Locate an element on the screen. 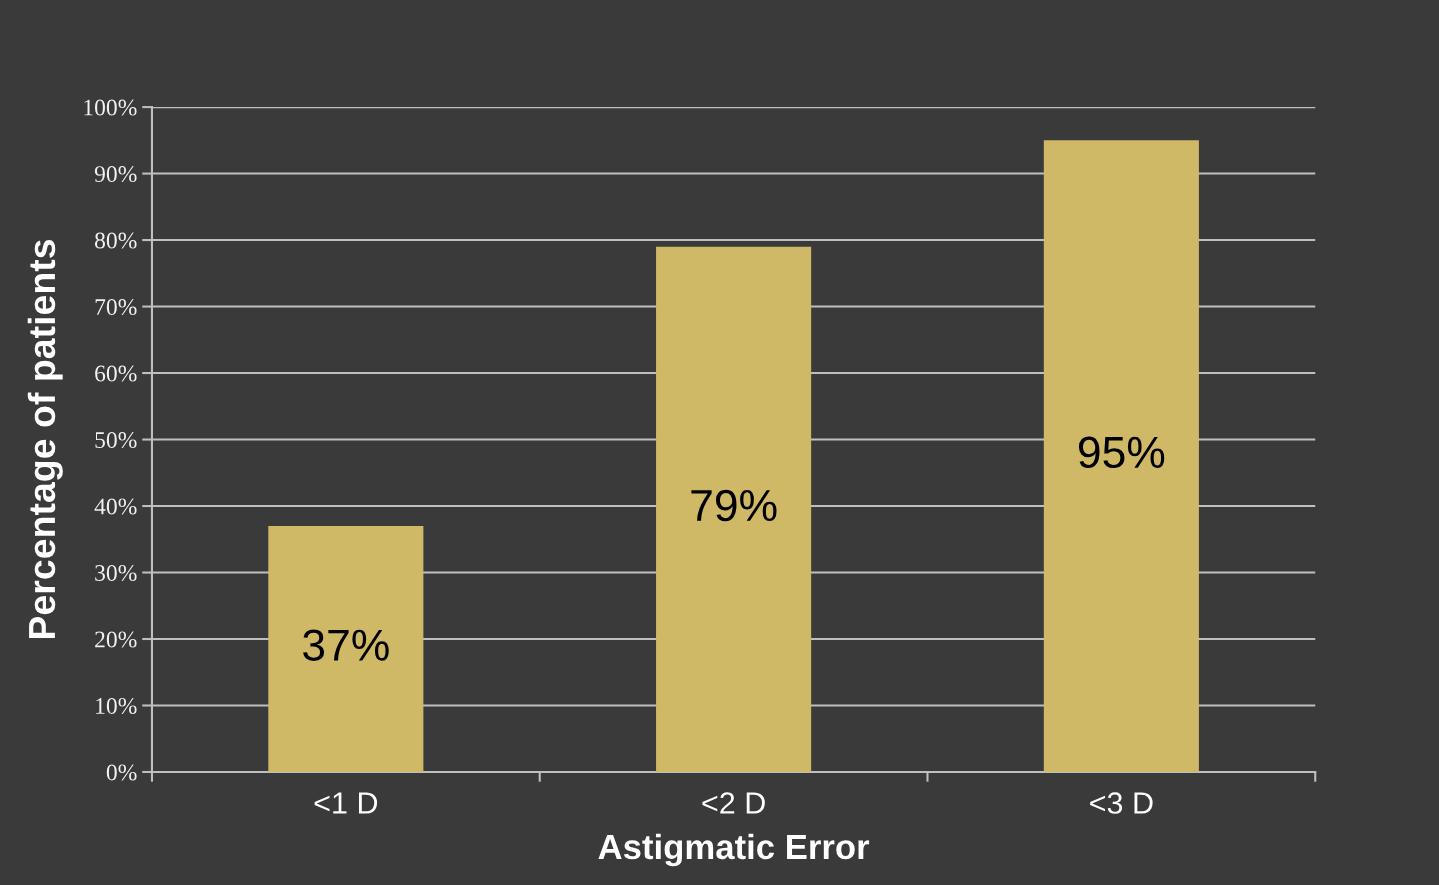  y-tick-label: 100% is located at coordinates (110, 107).